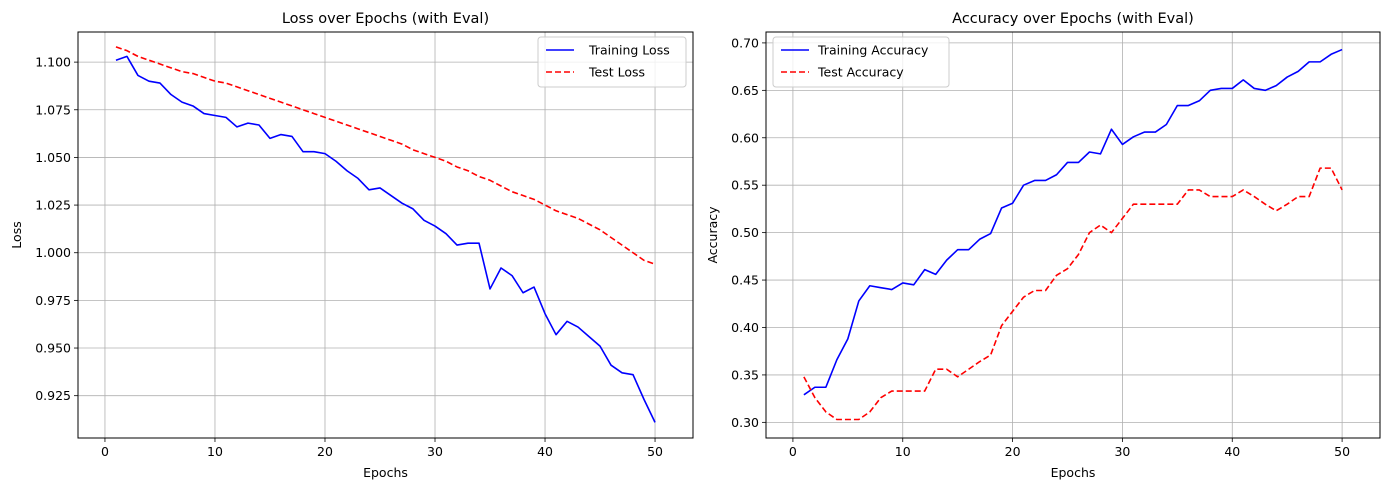 Image resolution: width=1389 pixels, height=490 pixels. What do you see at coordinates (53, 300) in the screenshot?
I see `y-tick-label: 0.975` at bounding box center [53, 300].